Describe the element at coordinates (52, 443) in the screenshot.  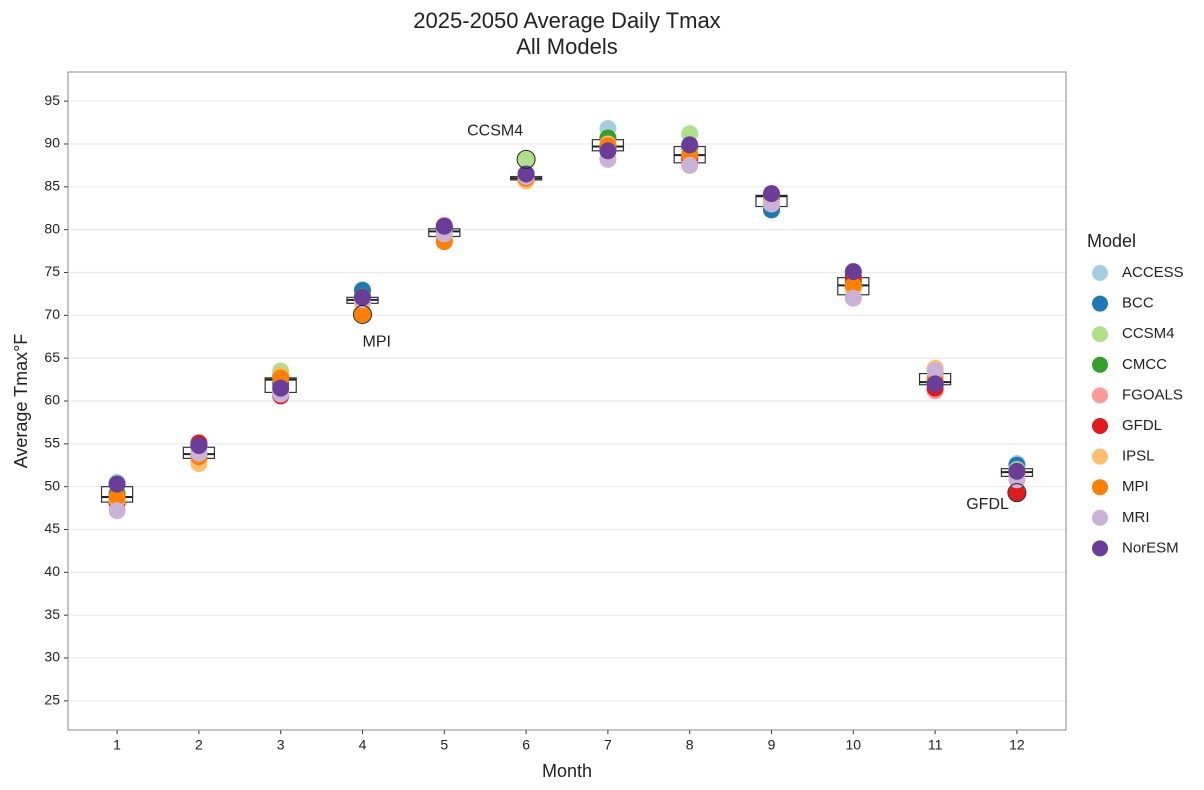
I see `y-tick-label: 55` at that location.